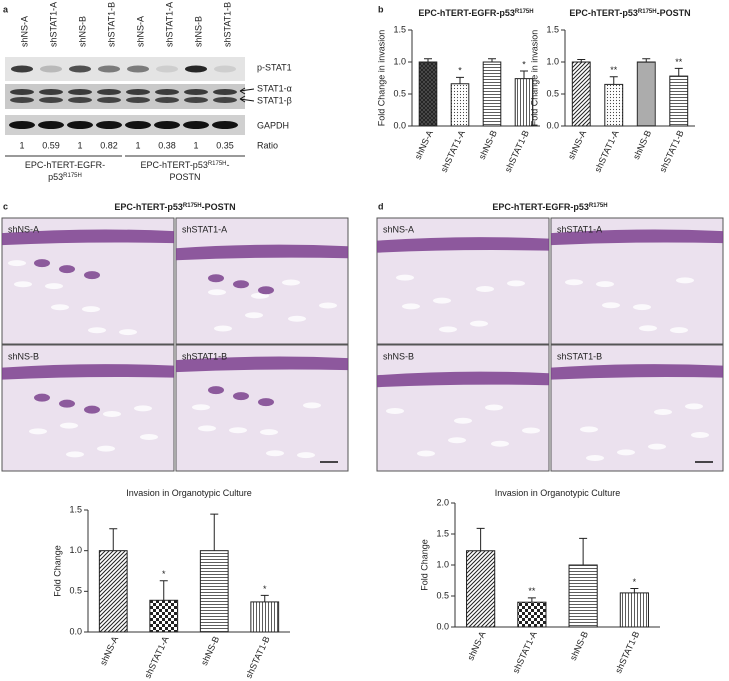 The image size is (729, 681). Describe the element at coordinates (125, 96) in the screenshot. I see `blot-stat1` at that location.